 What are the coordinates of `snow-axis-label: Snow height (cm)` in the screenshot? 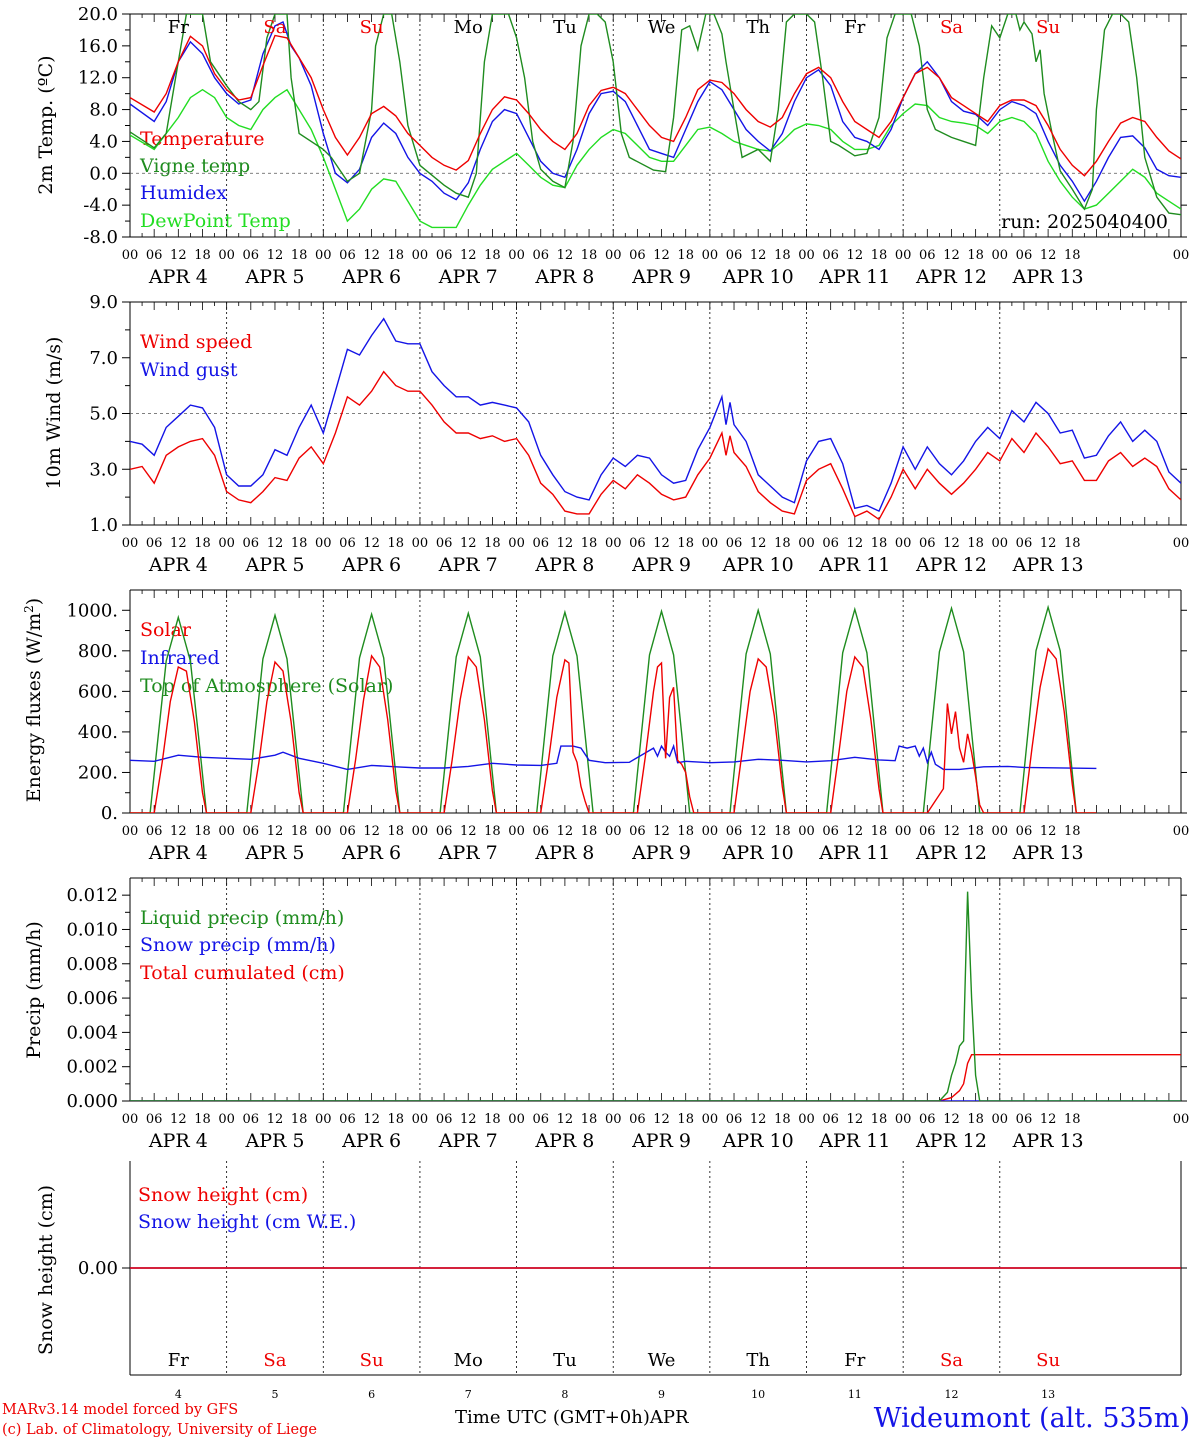 It's located at (46, 1270).